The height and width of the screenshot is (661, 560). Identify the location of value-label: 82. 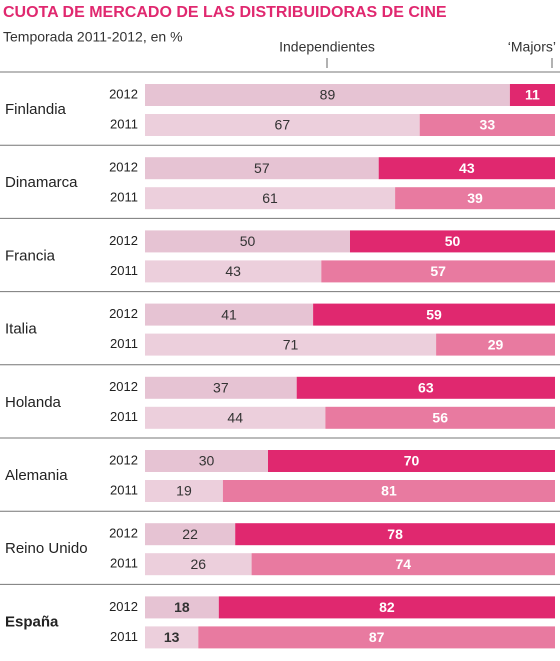
(387, 607).